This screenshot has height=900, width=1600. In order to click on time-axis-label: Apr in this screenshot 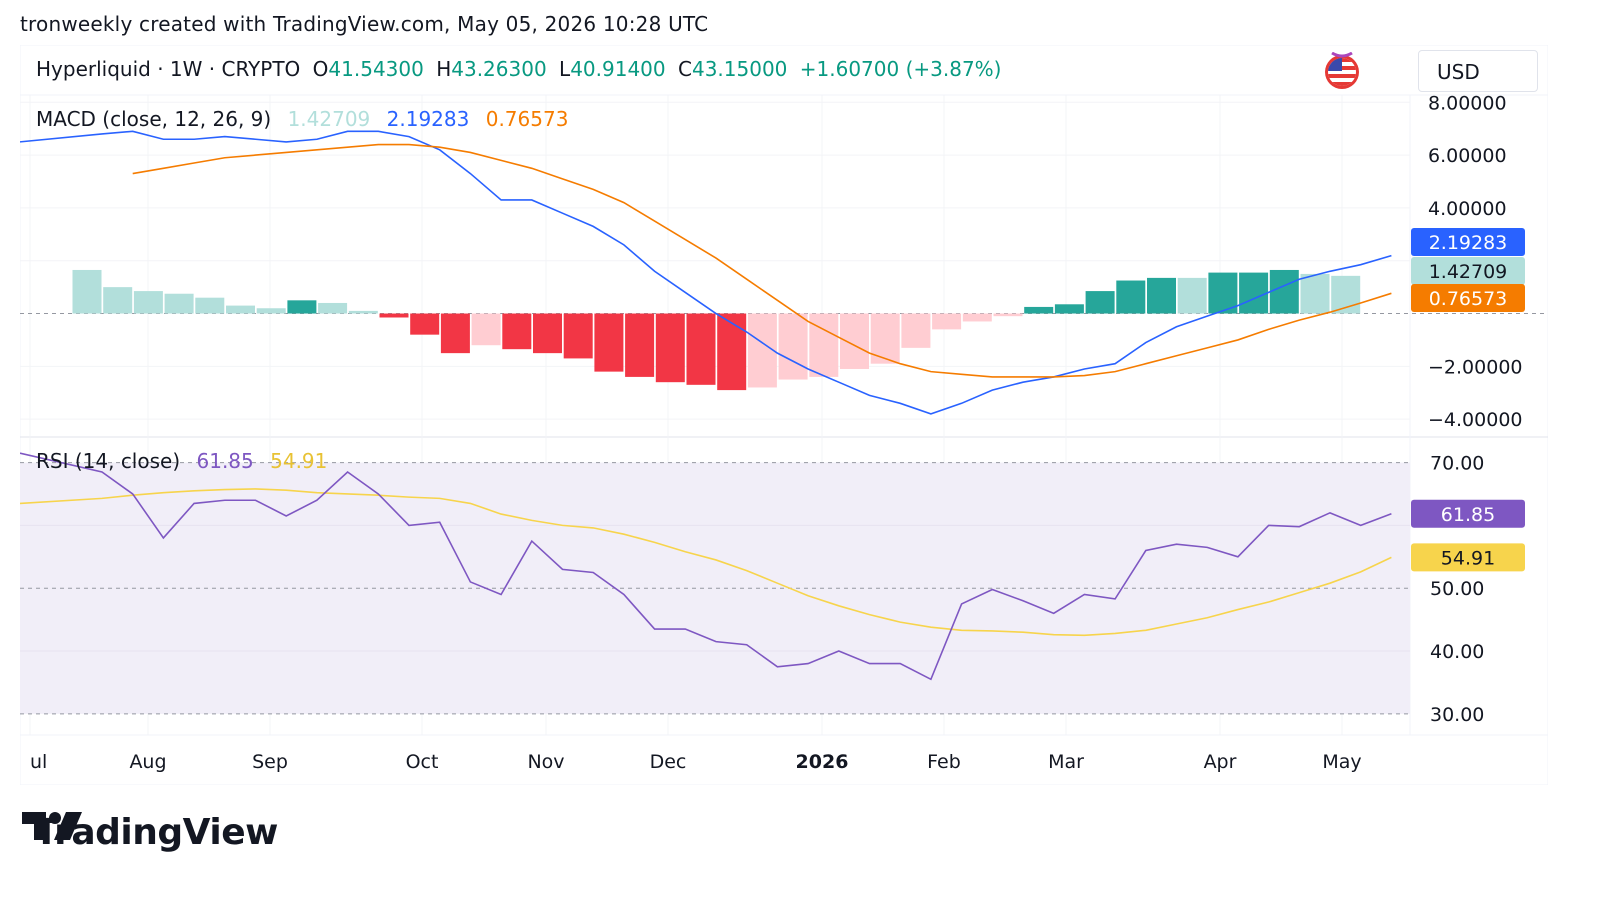, I will do `click(1220, 762)`.